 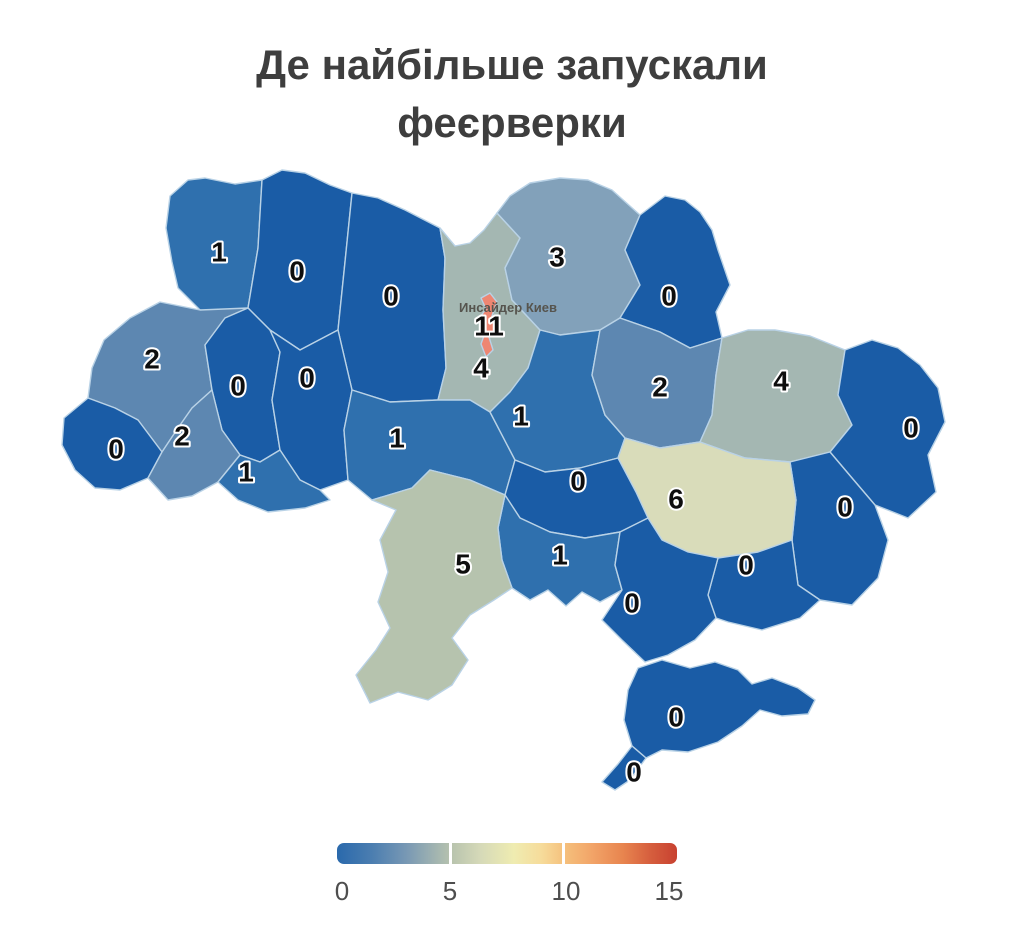 I want to click on region-label-ternopil: 0, so click(x=238, y=386).